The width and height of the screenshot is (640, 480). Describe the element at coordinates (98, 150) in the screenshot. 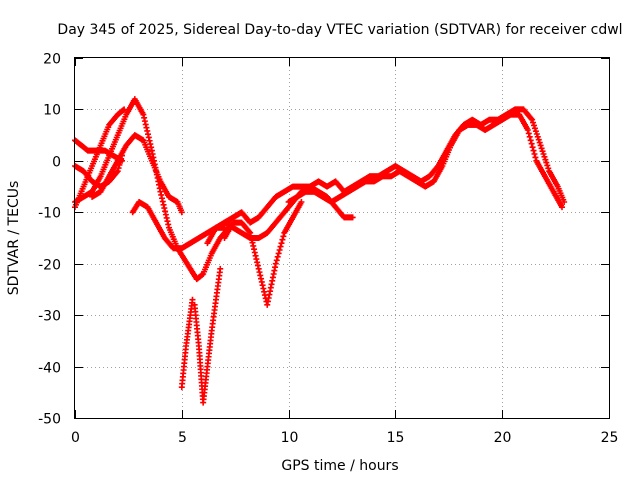

I see `series-track-c` at that location.